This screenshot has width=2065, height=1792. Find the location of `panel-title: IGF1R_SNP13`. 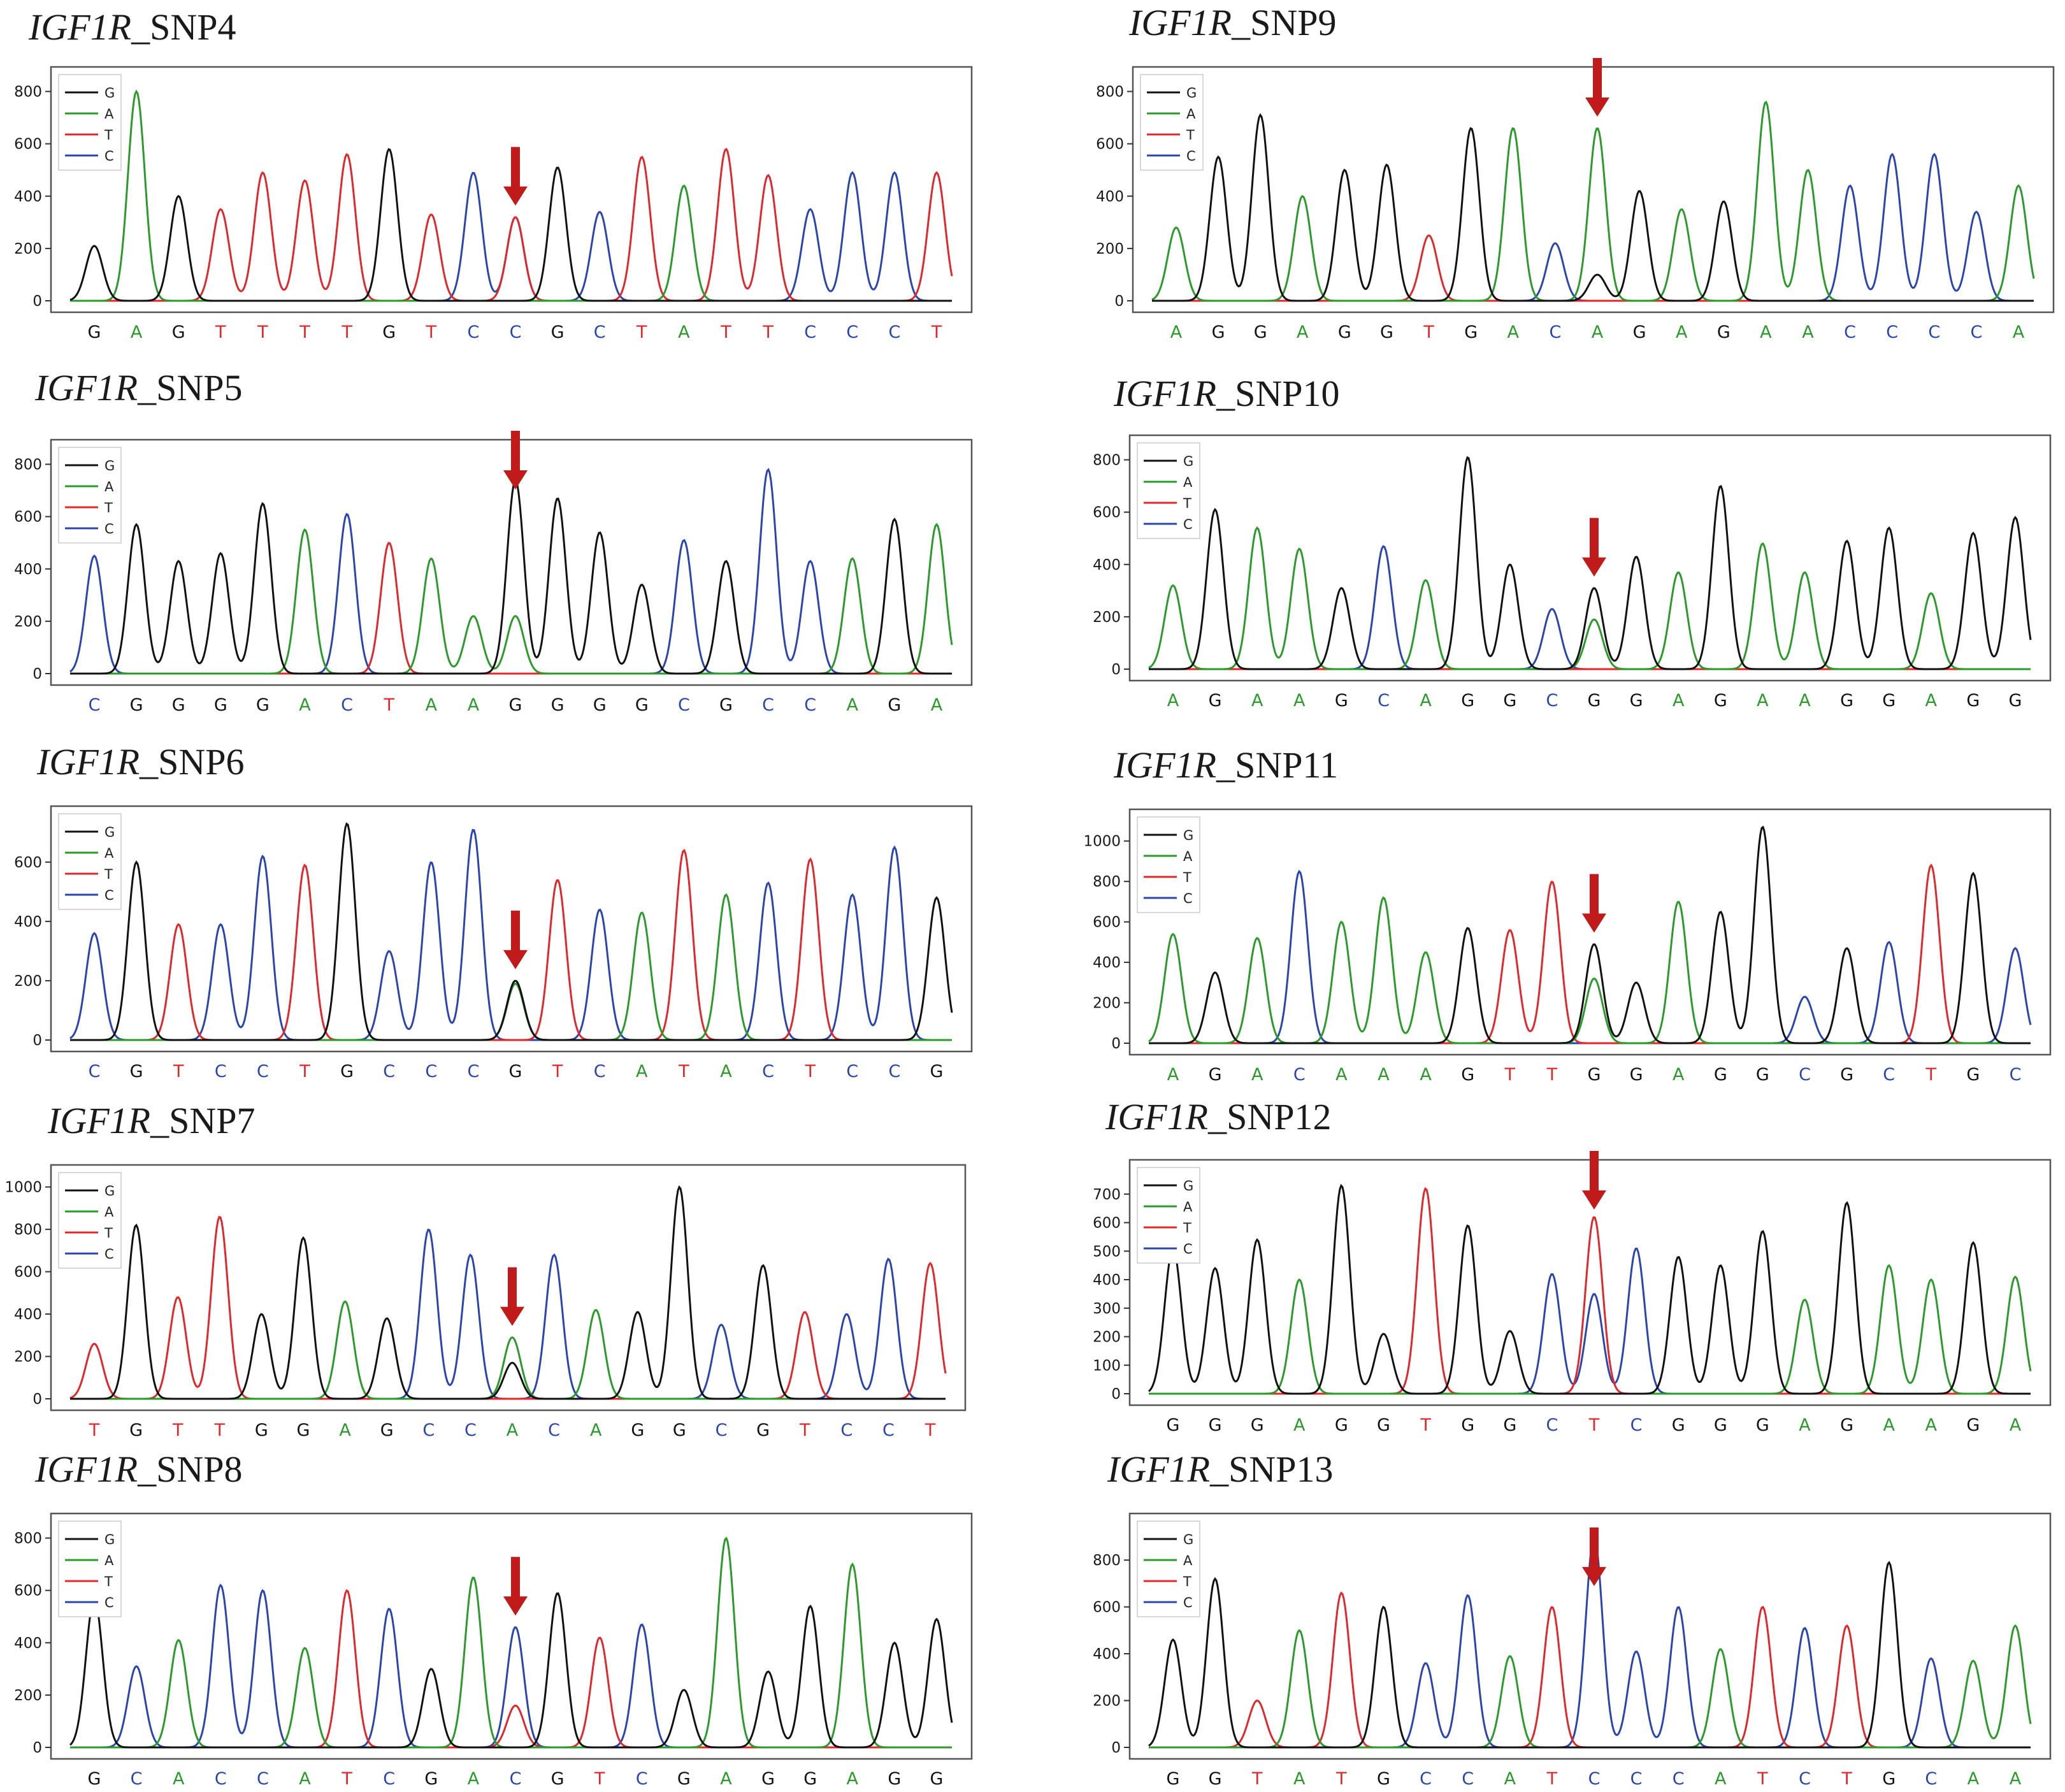

panel-title: IGF1R_SNP13 is located at coordinates (1220, 1469).